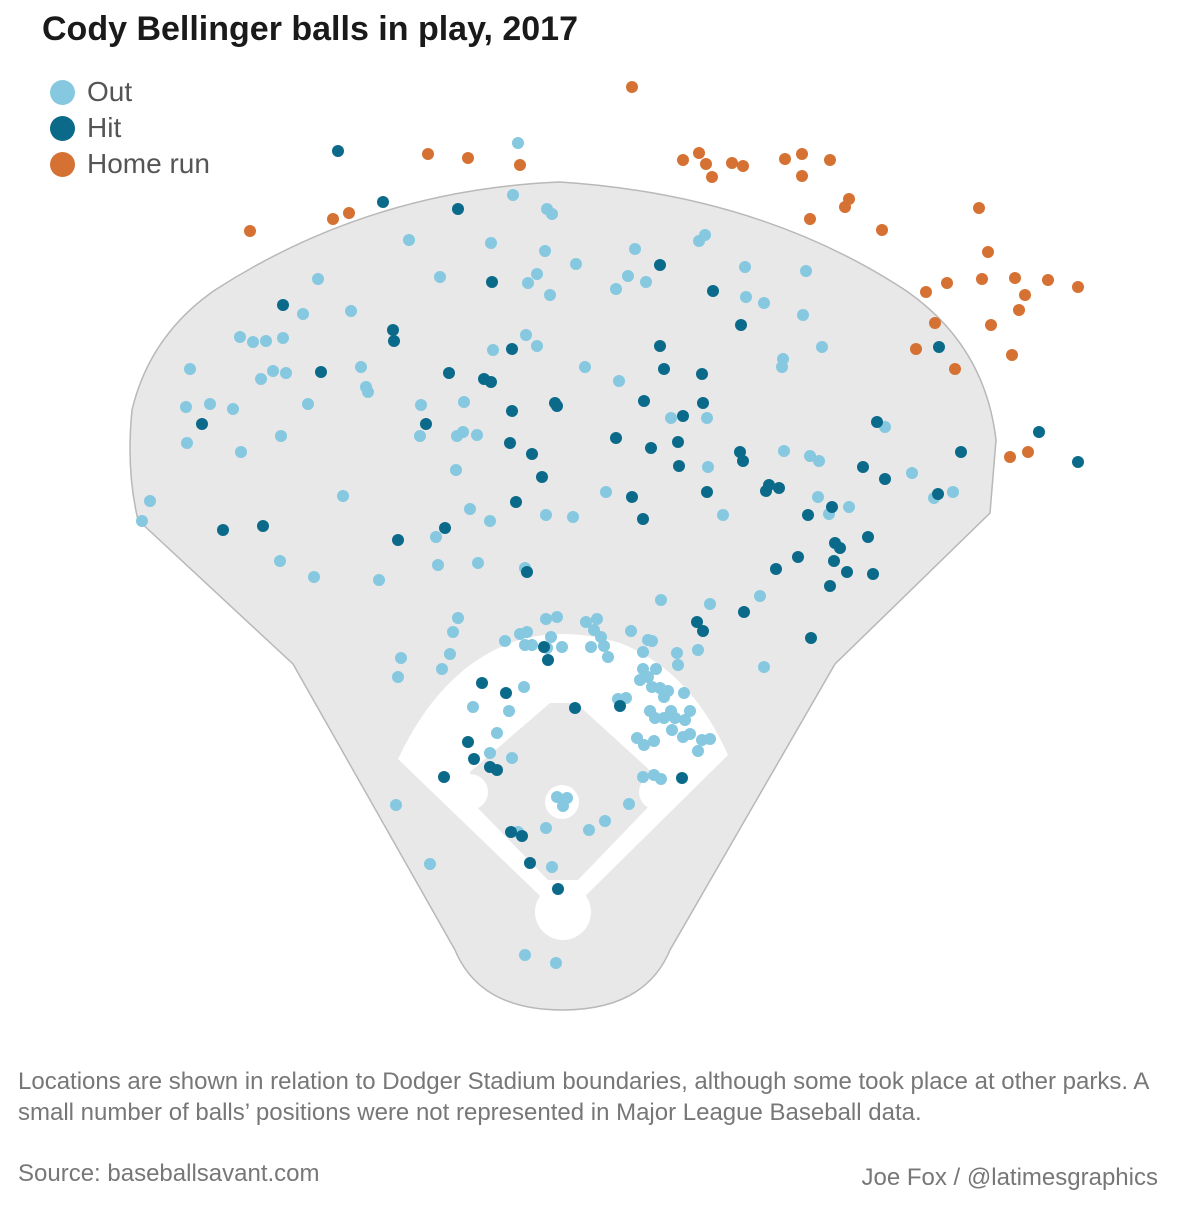  Describe the element at coordinates (470, 792) in the screenshot. I see `third-base-cutout` at that location.